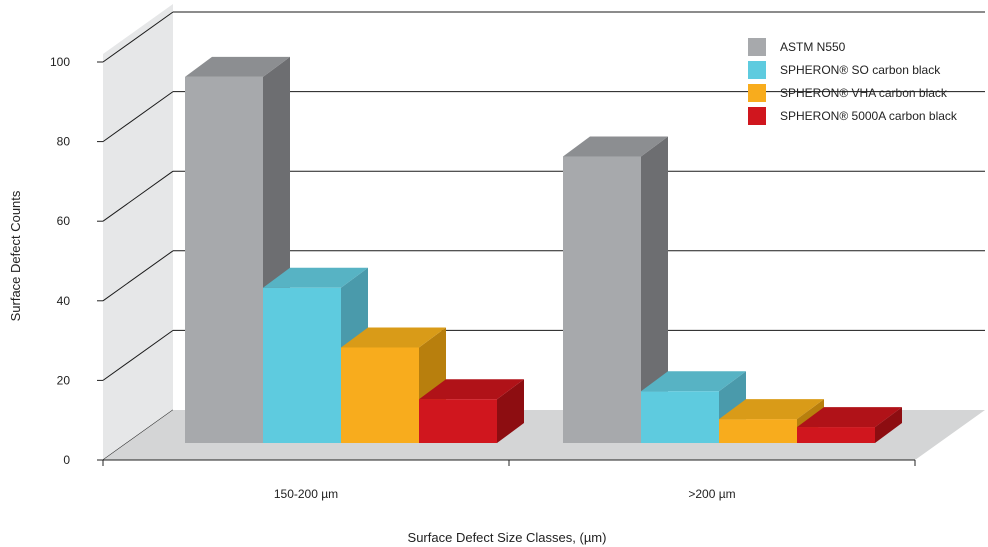 The height and width of the screenshot is (547, 988). I want to click on chart-walls, so click(138, 232).